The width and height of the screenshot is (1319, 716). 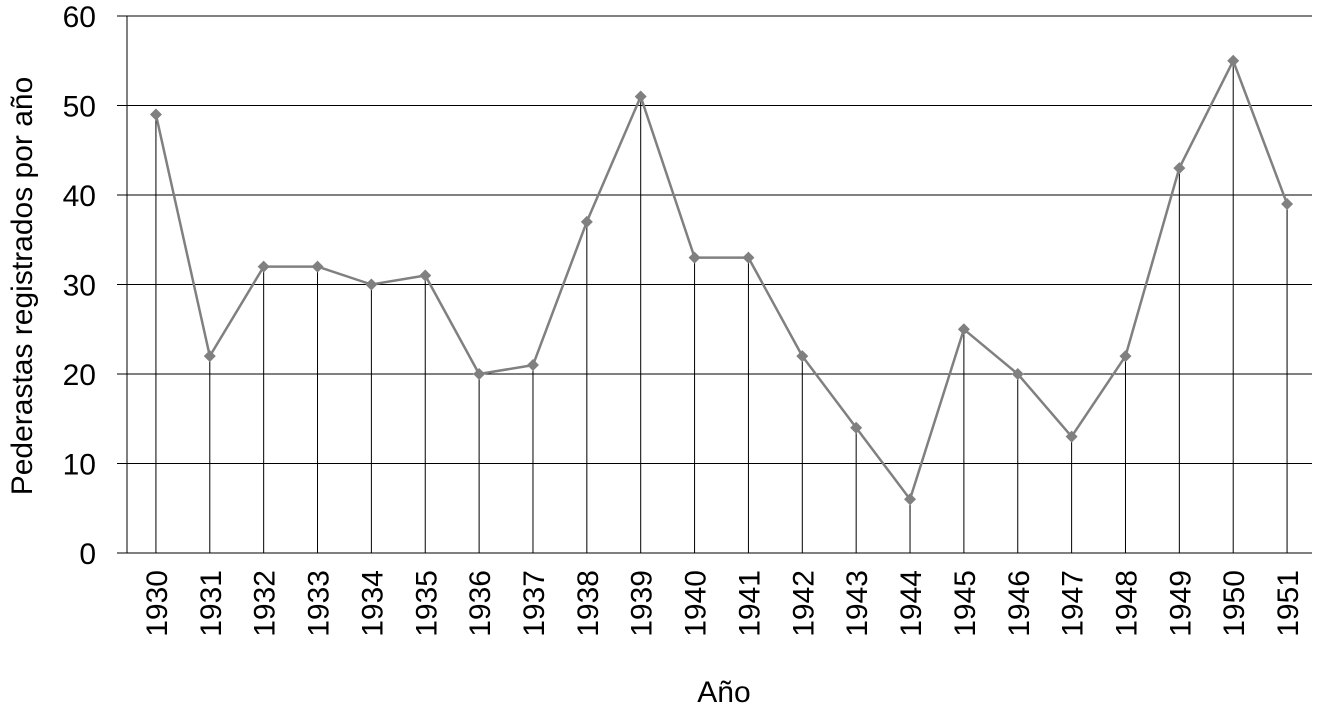 I want to click on x-axis-title: Año, so click(x=723, y=692).